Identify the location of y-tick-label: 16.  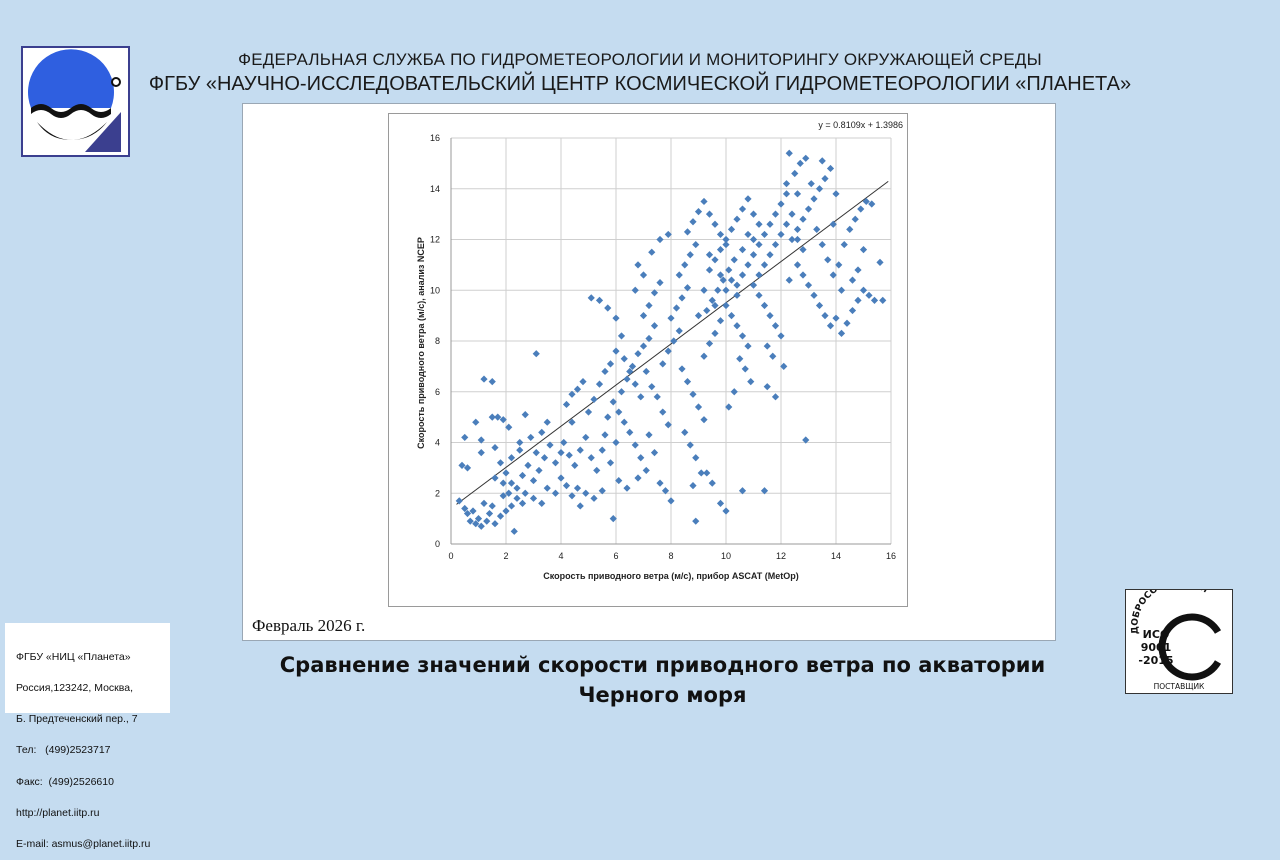
(435, 138).